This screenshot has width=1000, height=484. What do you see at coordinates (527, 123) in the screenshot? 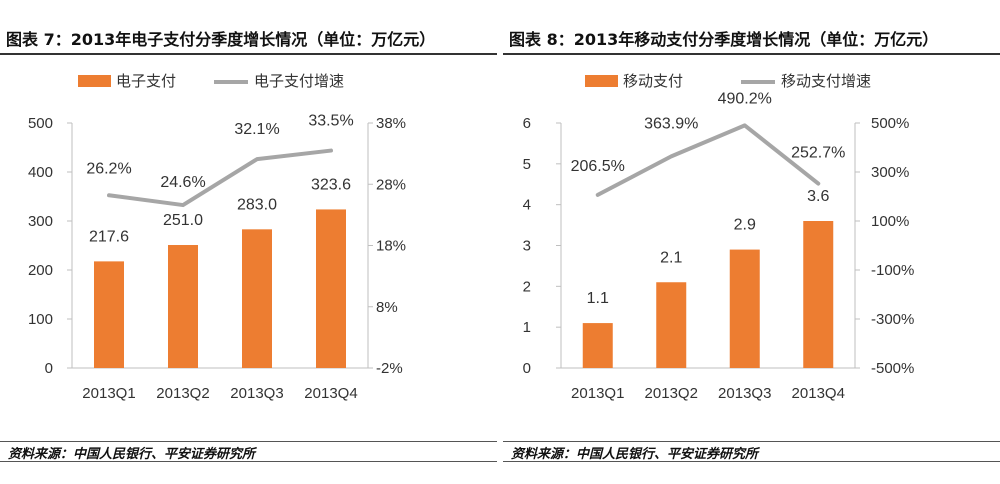
I see `left-tick-label: 6` at bounding box center [527, 123].